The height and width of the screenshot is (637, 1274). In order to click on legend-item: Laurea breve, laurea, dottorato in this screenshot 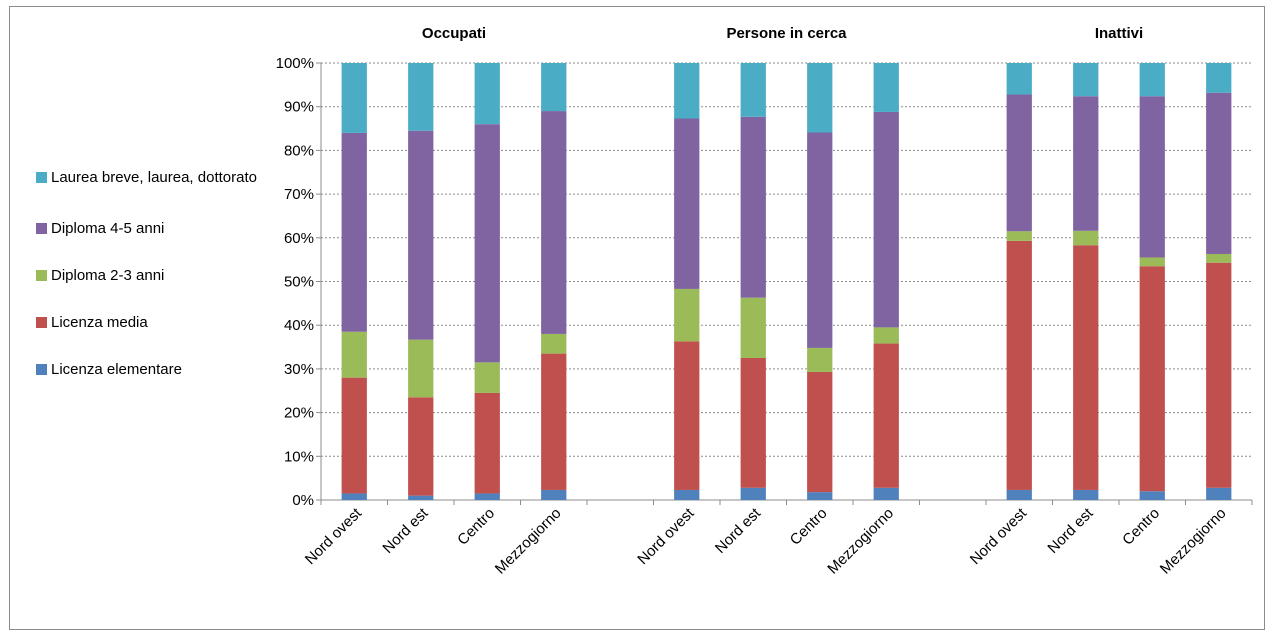, I will do `click(151, 178)`.